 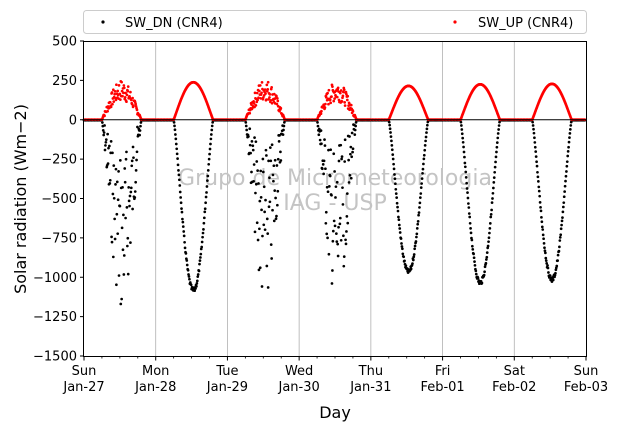 I want to click on x-tick-date: Feb-03, so click(x=586, y=387).